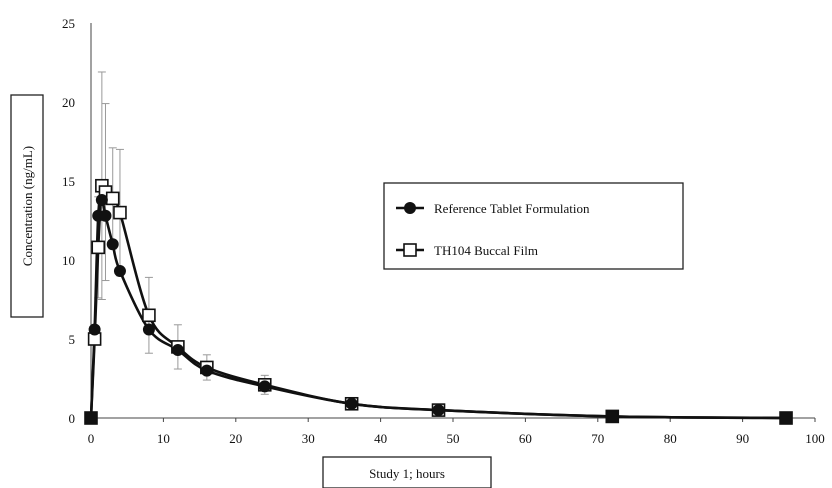 Image resolution: width=832 pixels, height=488 pixels. I want to click on x-tick-label: 10, so click(163, 438).